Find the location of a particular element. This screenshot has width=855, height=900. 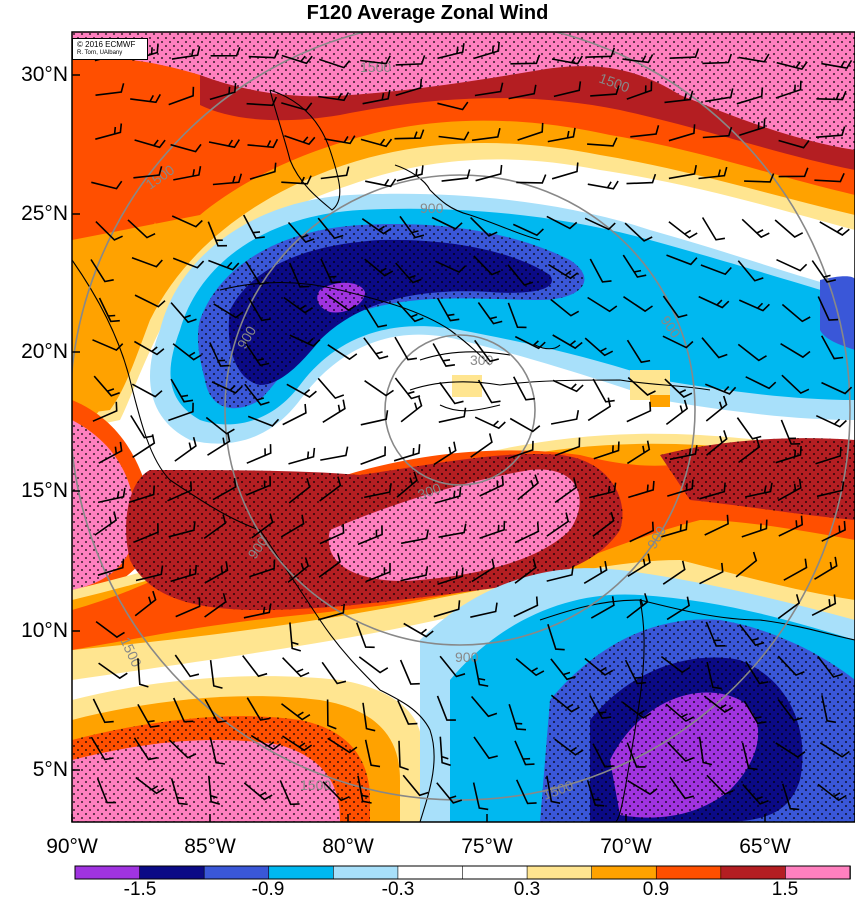

colorbar-label: 0.3 is located at coordinates (527, 889).